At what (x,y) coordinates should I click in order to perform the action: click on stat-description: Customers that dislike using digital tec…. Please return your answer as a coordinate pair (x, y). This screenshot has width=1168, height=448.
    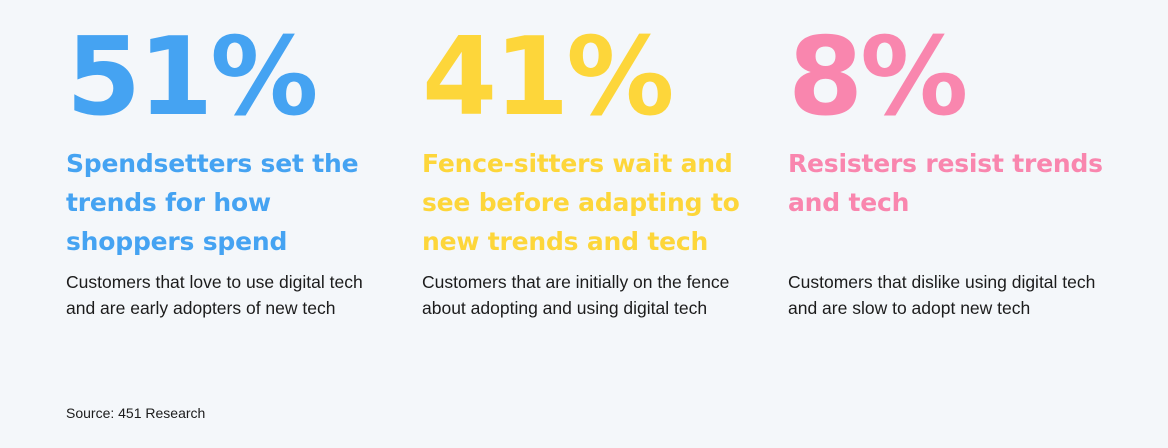
    Looking at the image, I should click on (942, 295).